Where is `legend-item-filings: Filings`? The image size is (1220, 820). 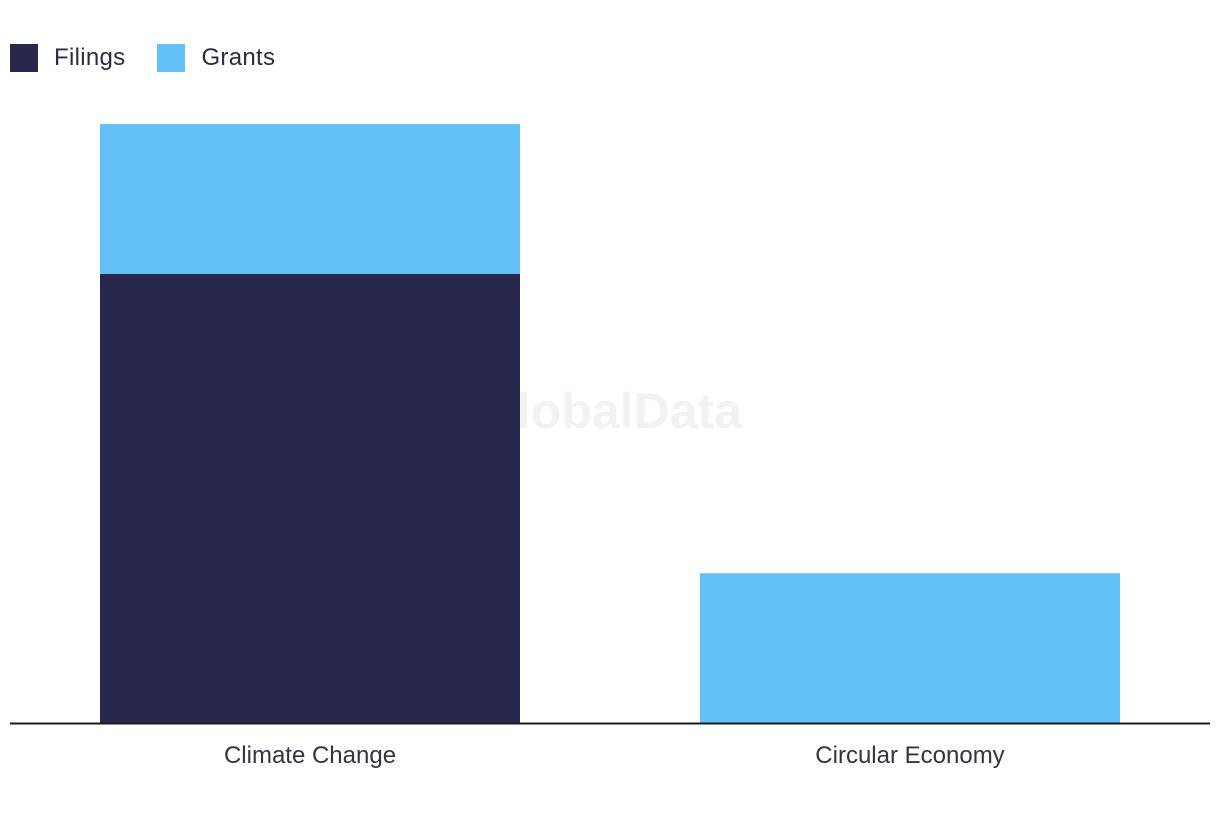
legend-item-filings: Filings is located at coordinates (67, 58).